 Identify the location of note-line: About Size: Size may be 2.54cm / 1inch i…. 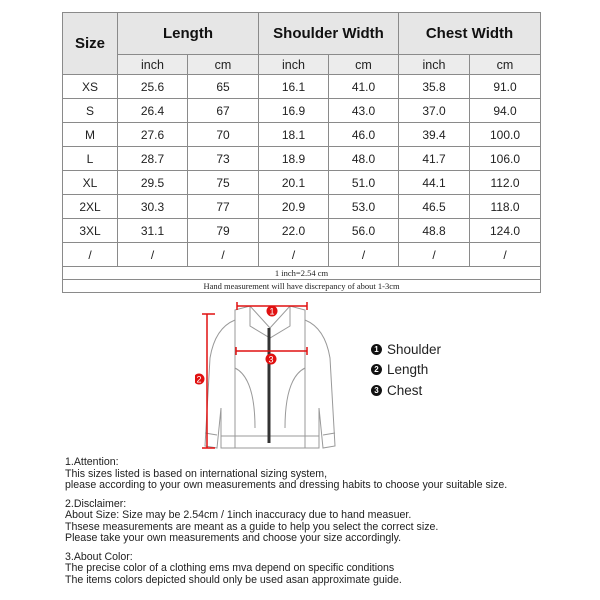
(238, 515).